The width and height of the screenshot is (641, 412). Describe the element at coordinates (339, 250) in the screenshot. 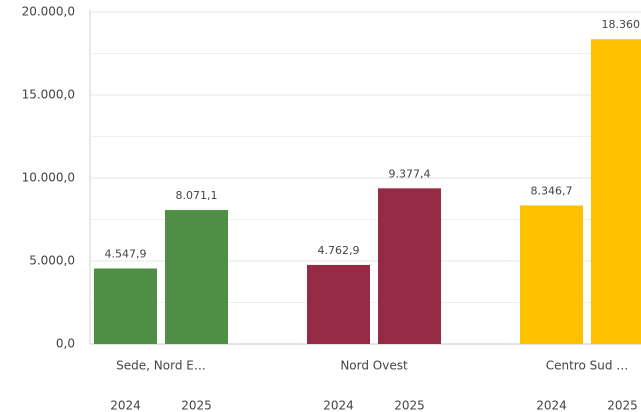

I see `data-label: 4.762,9` at that location.